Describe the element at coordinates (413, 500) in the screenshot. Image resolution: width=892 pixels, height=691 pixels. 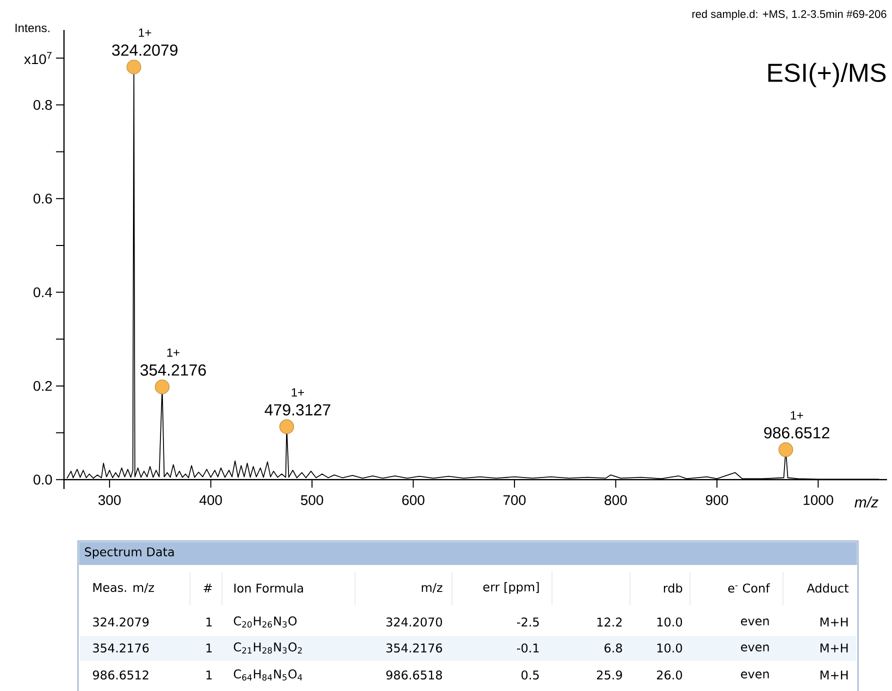
I see `x-tick-label: 600` at that location.